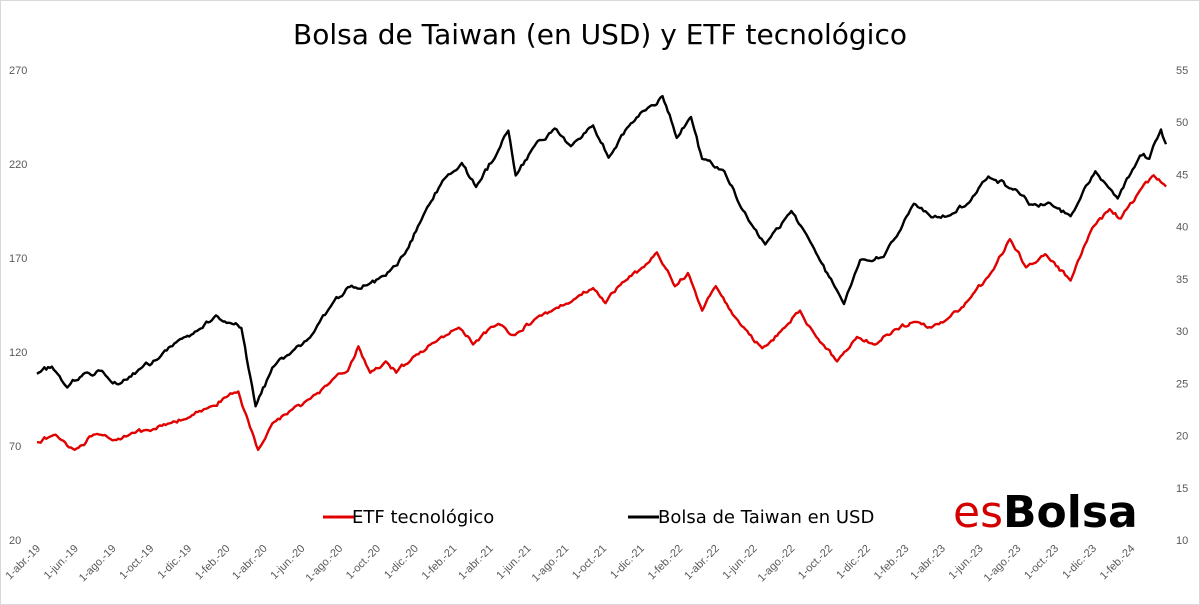 This screenshot has height=605, width=1200. What do you see at coordinates (61, 562) in the screenshot?
I see `x-tick-label: 1-jun.-19` at bounding box center [61, 562].